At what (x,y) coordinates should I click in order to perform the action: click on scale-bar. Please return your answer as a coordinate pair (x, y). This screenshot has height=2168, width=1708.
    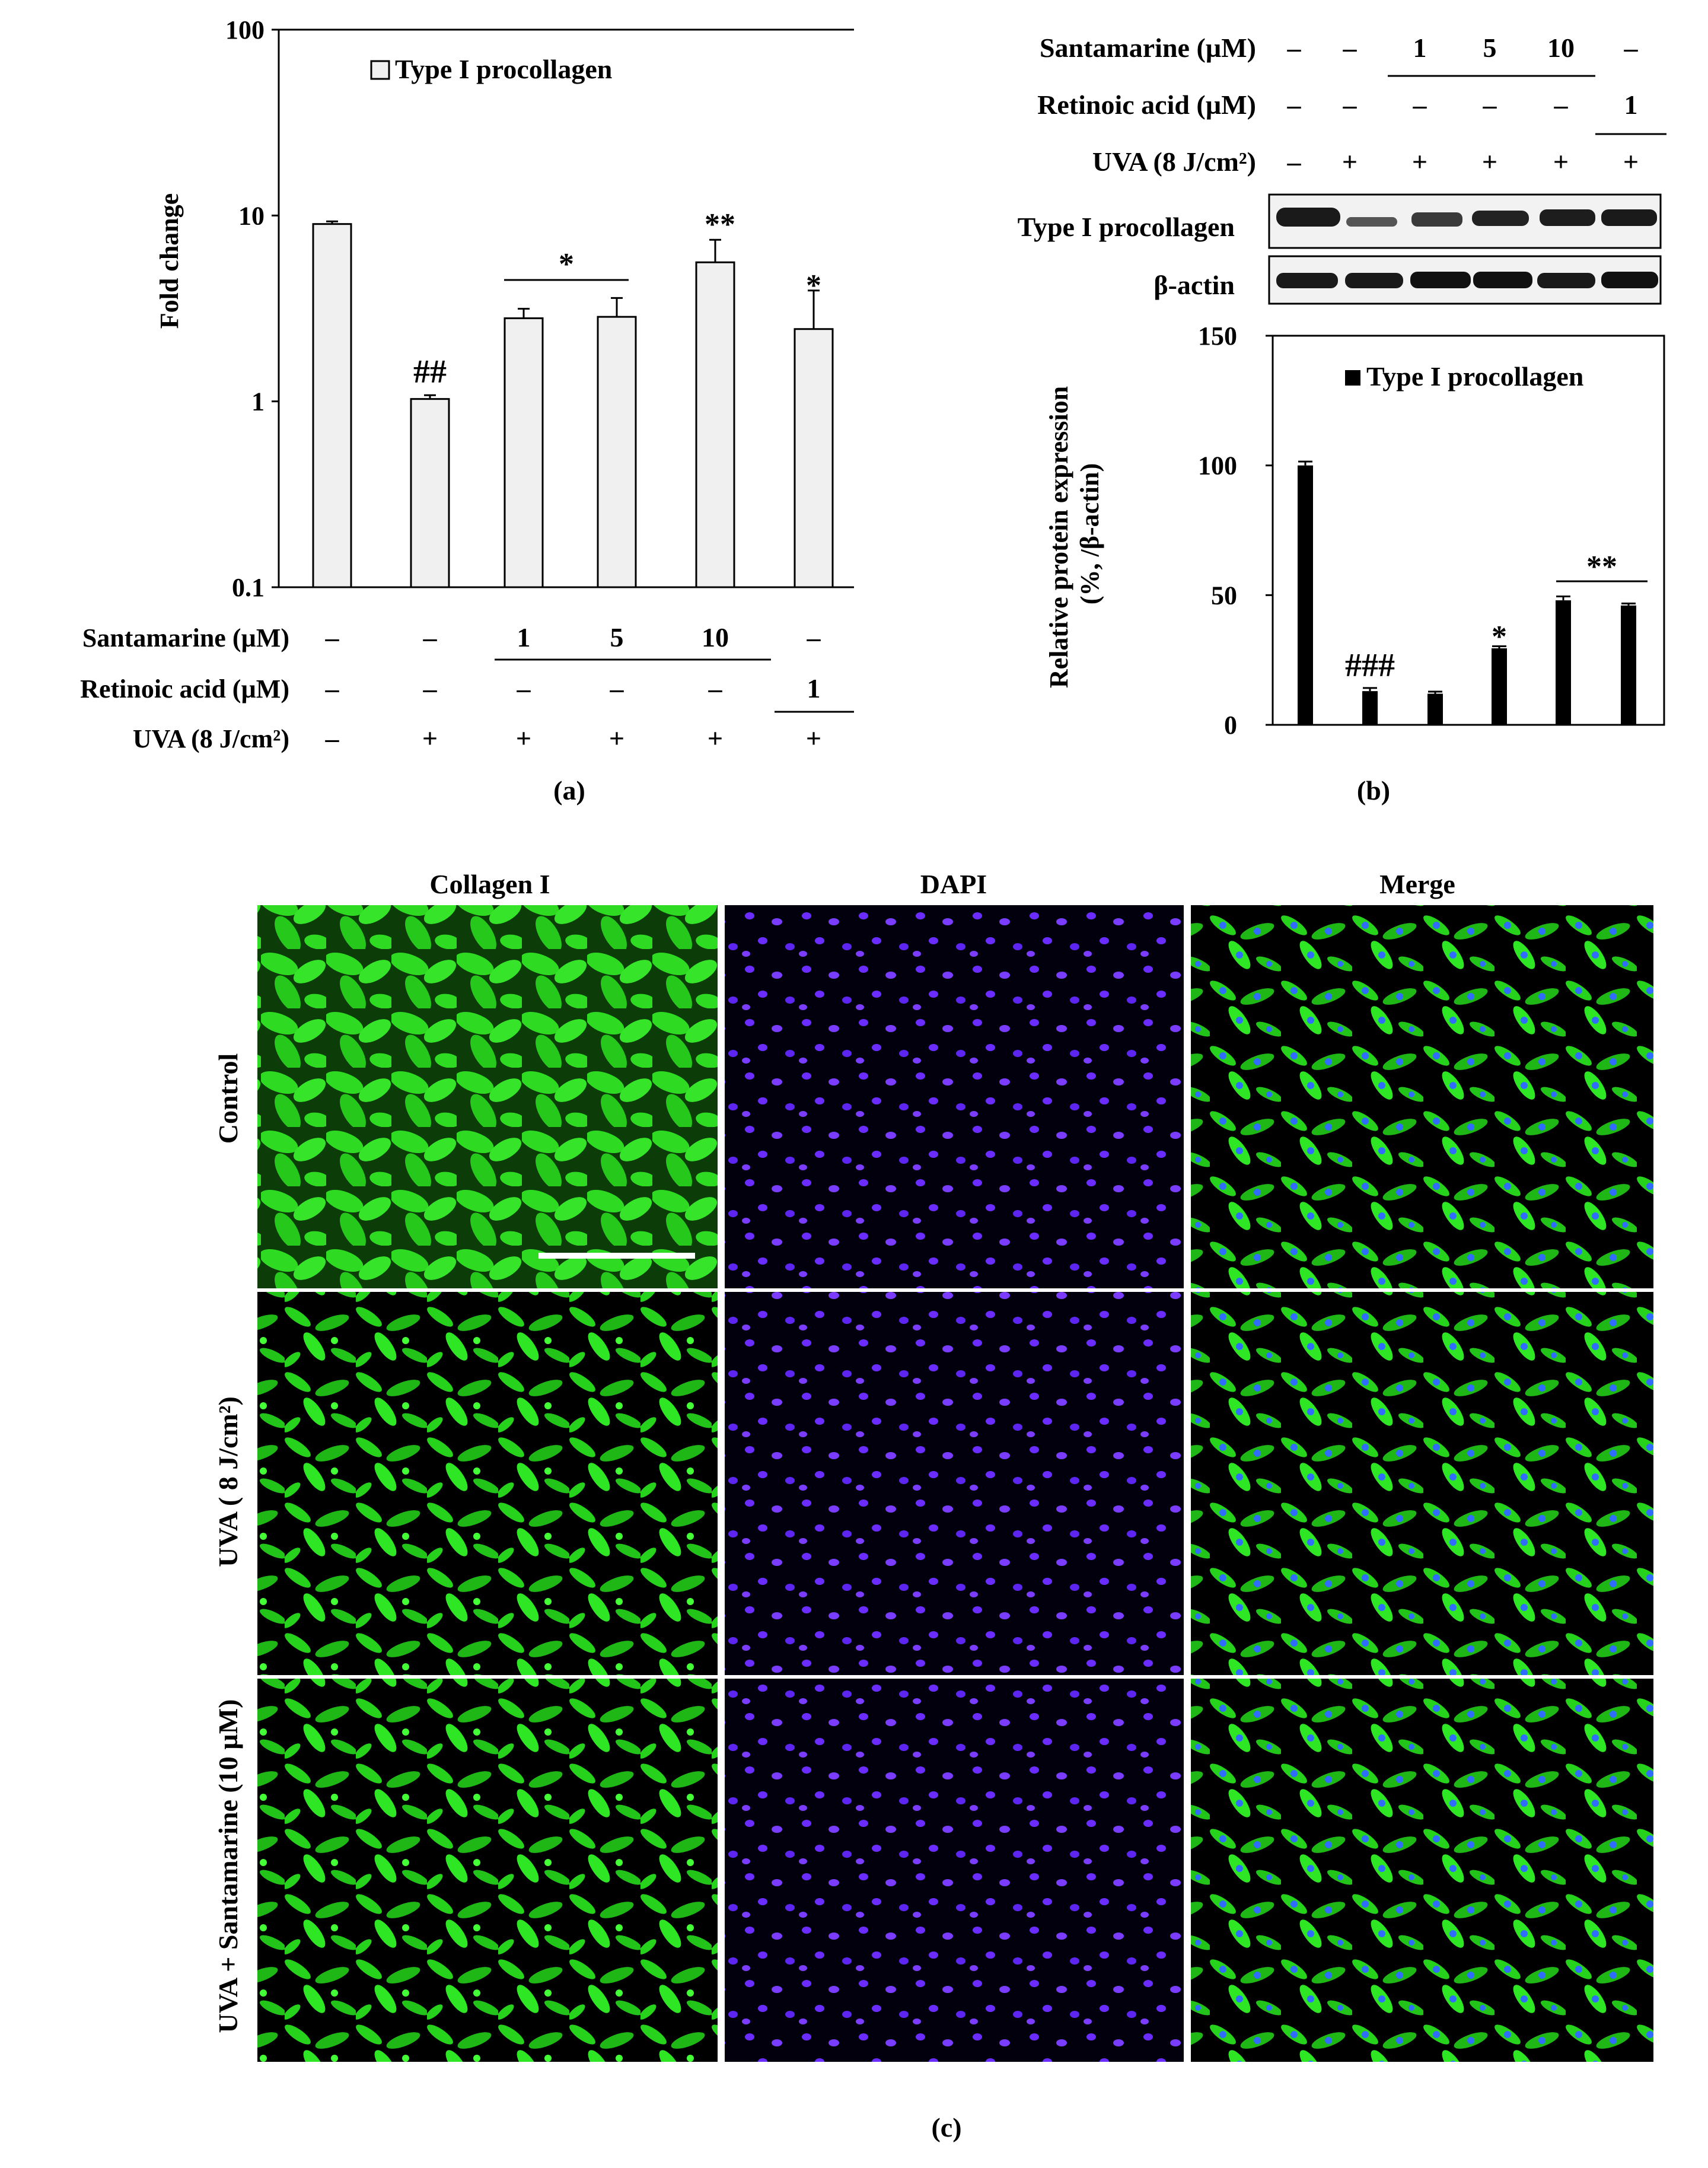
    Looking at the image, I should click on (616, 1256).